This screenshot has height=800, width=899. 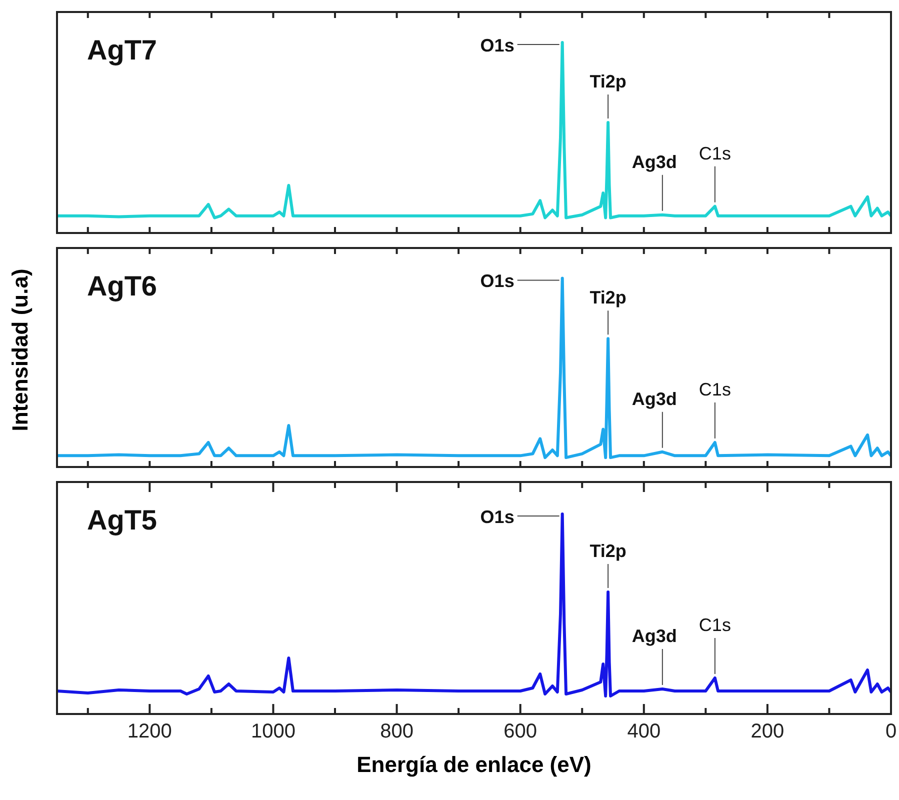 I want to click on x-tick-label: 1200, so click(x=149, y=731).